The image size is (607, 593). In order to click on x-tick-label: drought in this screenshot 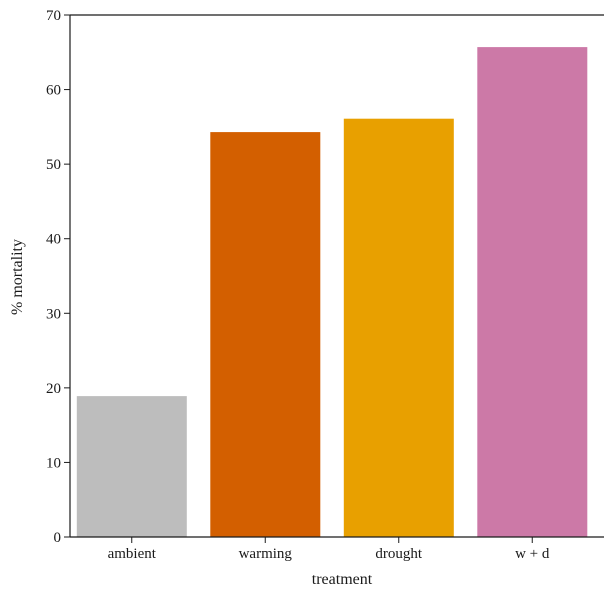, I will do `click(398, 554)`.